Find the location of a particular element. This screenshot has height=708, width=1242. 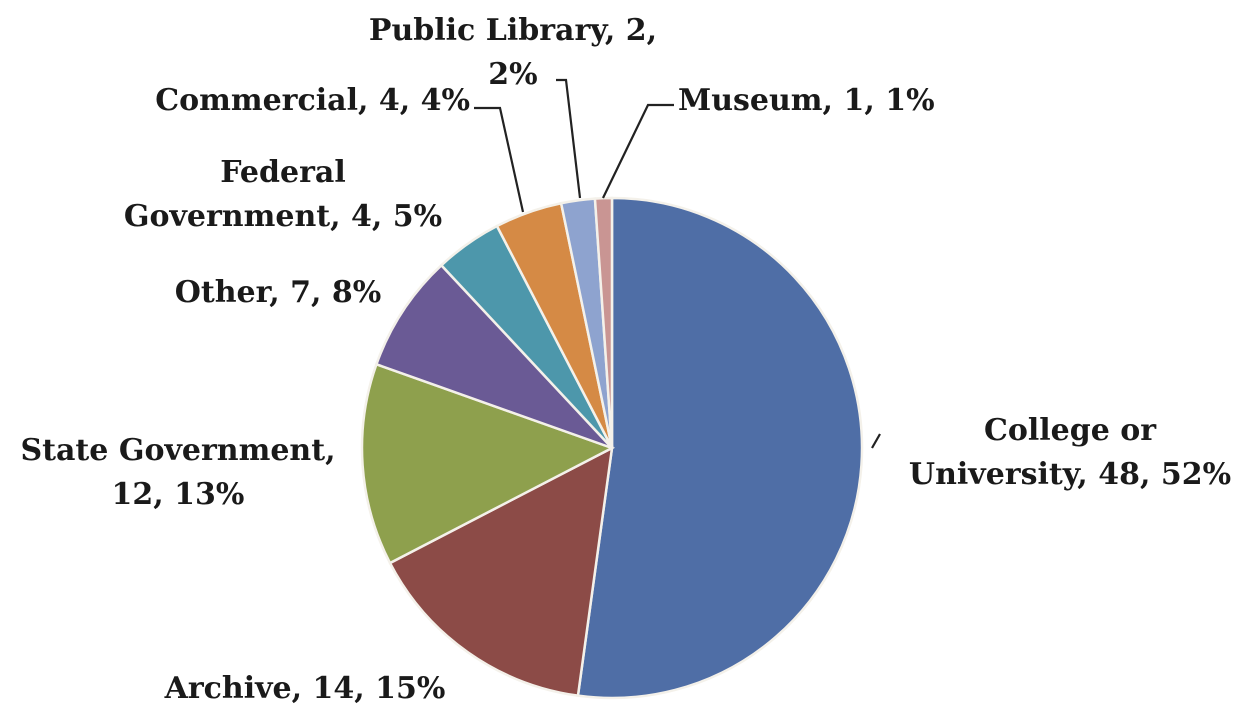

slice-label-line: 2% is located at coordinates (512, 74).